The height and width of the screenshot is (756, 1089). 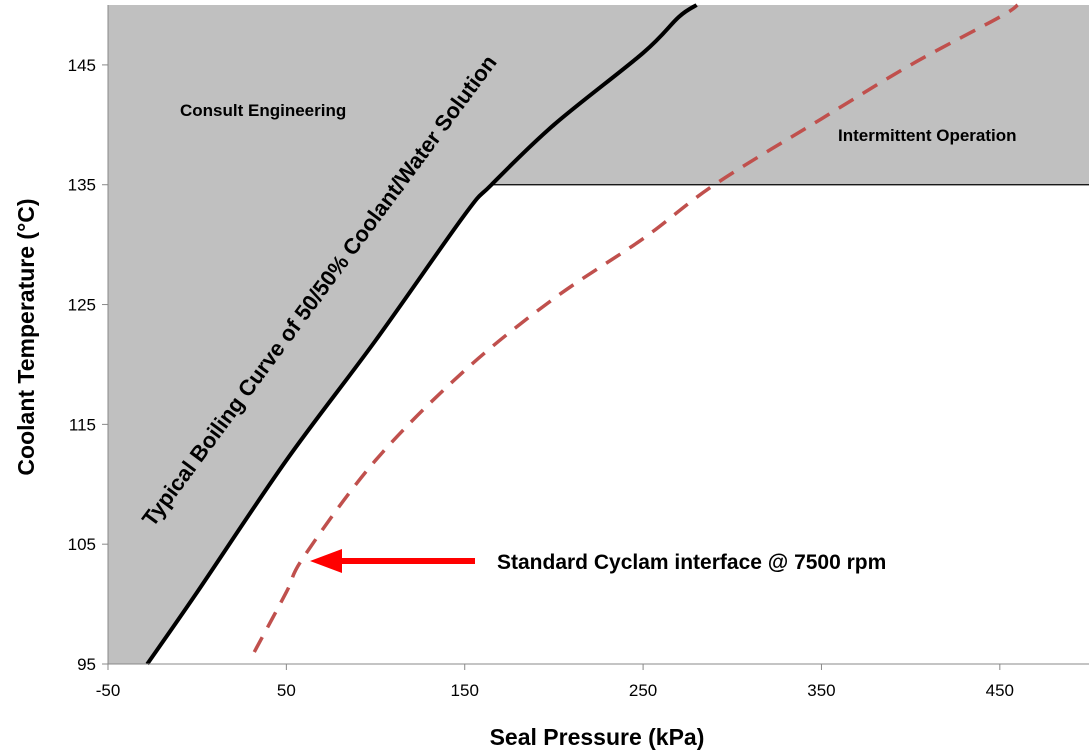 I want to click on y-tick-label: 145, so click(x=82, y=65).